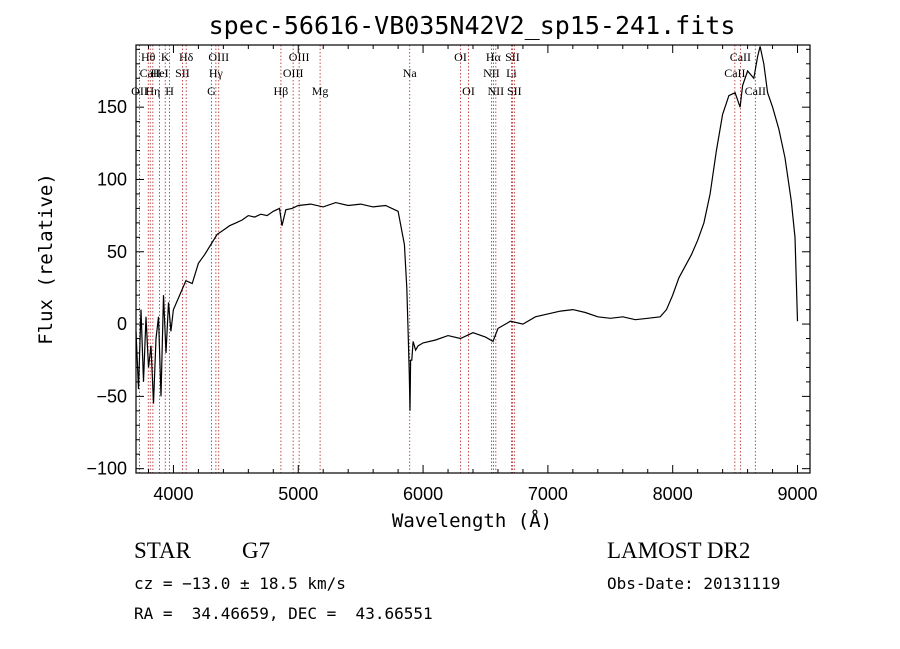 Image resolution: width=900 pixels, height=649 pixels. Describe the element at coordinates (472, 25) in the screenshot. I see `chart-title: spec-56616-VB035N42V2_sp15-241.fits` at that location.